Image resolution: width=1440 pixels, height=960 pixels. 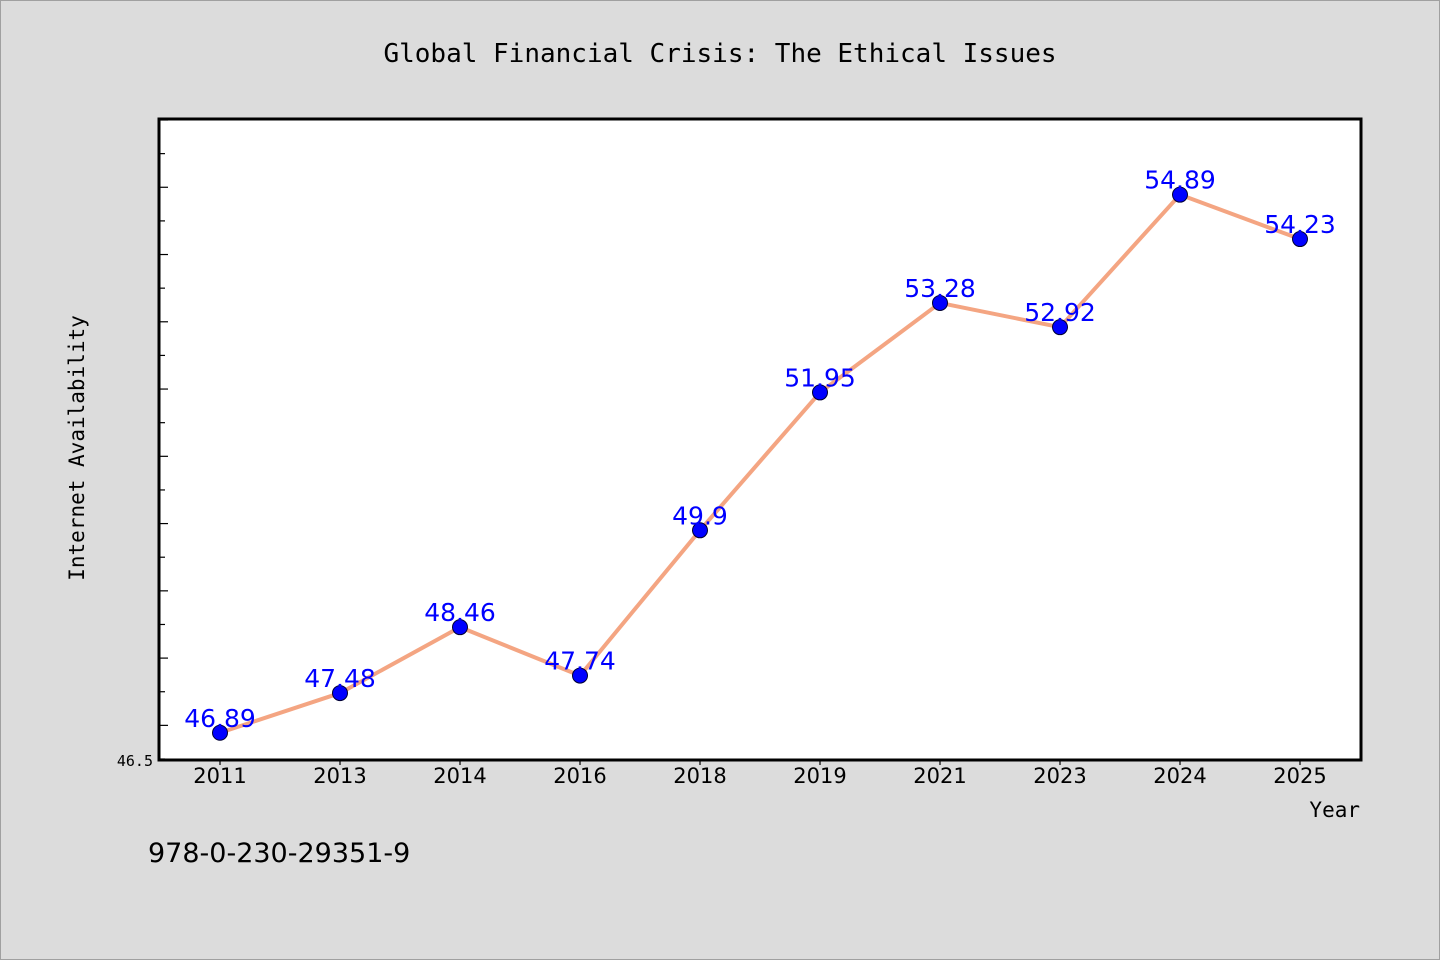 I want to click on x-tick-label: 2019, so click(x=819, y=776).